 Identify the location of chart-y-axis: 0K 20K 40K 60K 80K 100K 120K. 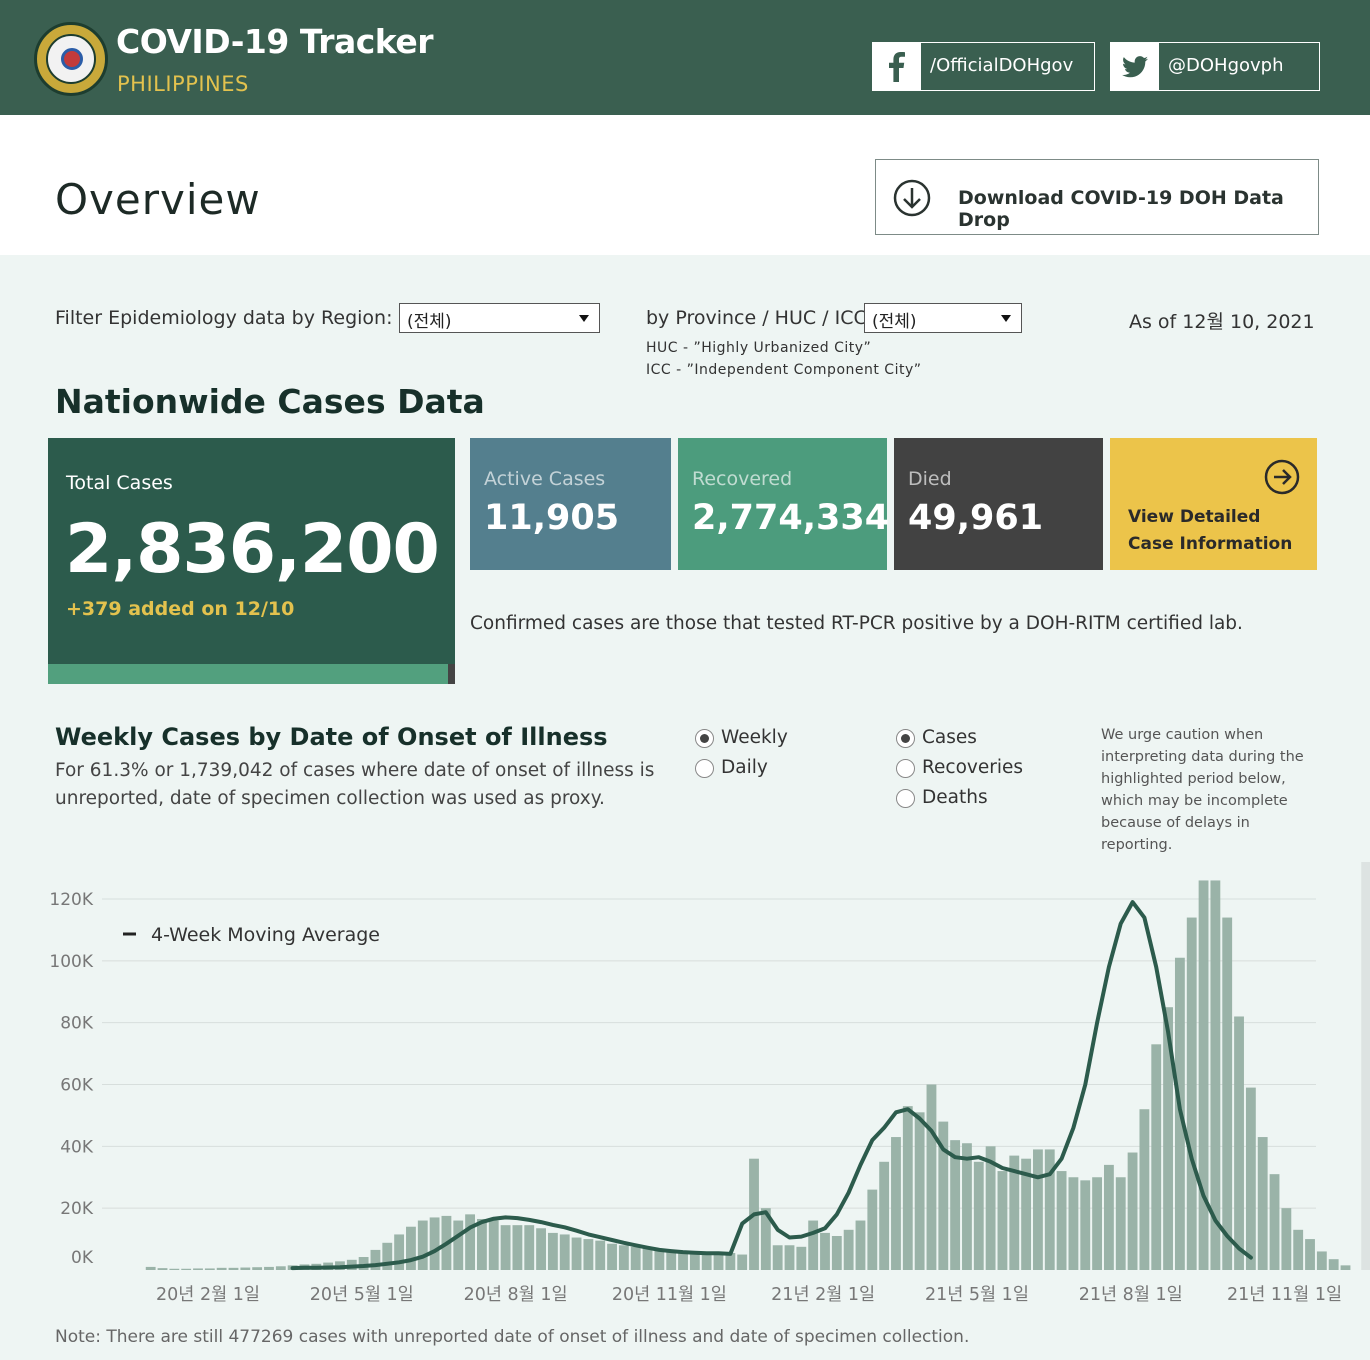
(71, 1079).